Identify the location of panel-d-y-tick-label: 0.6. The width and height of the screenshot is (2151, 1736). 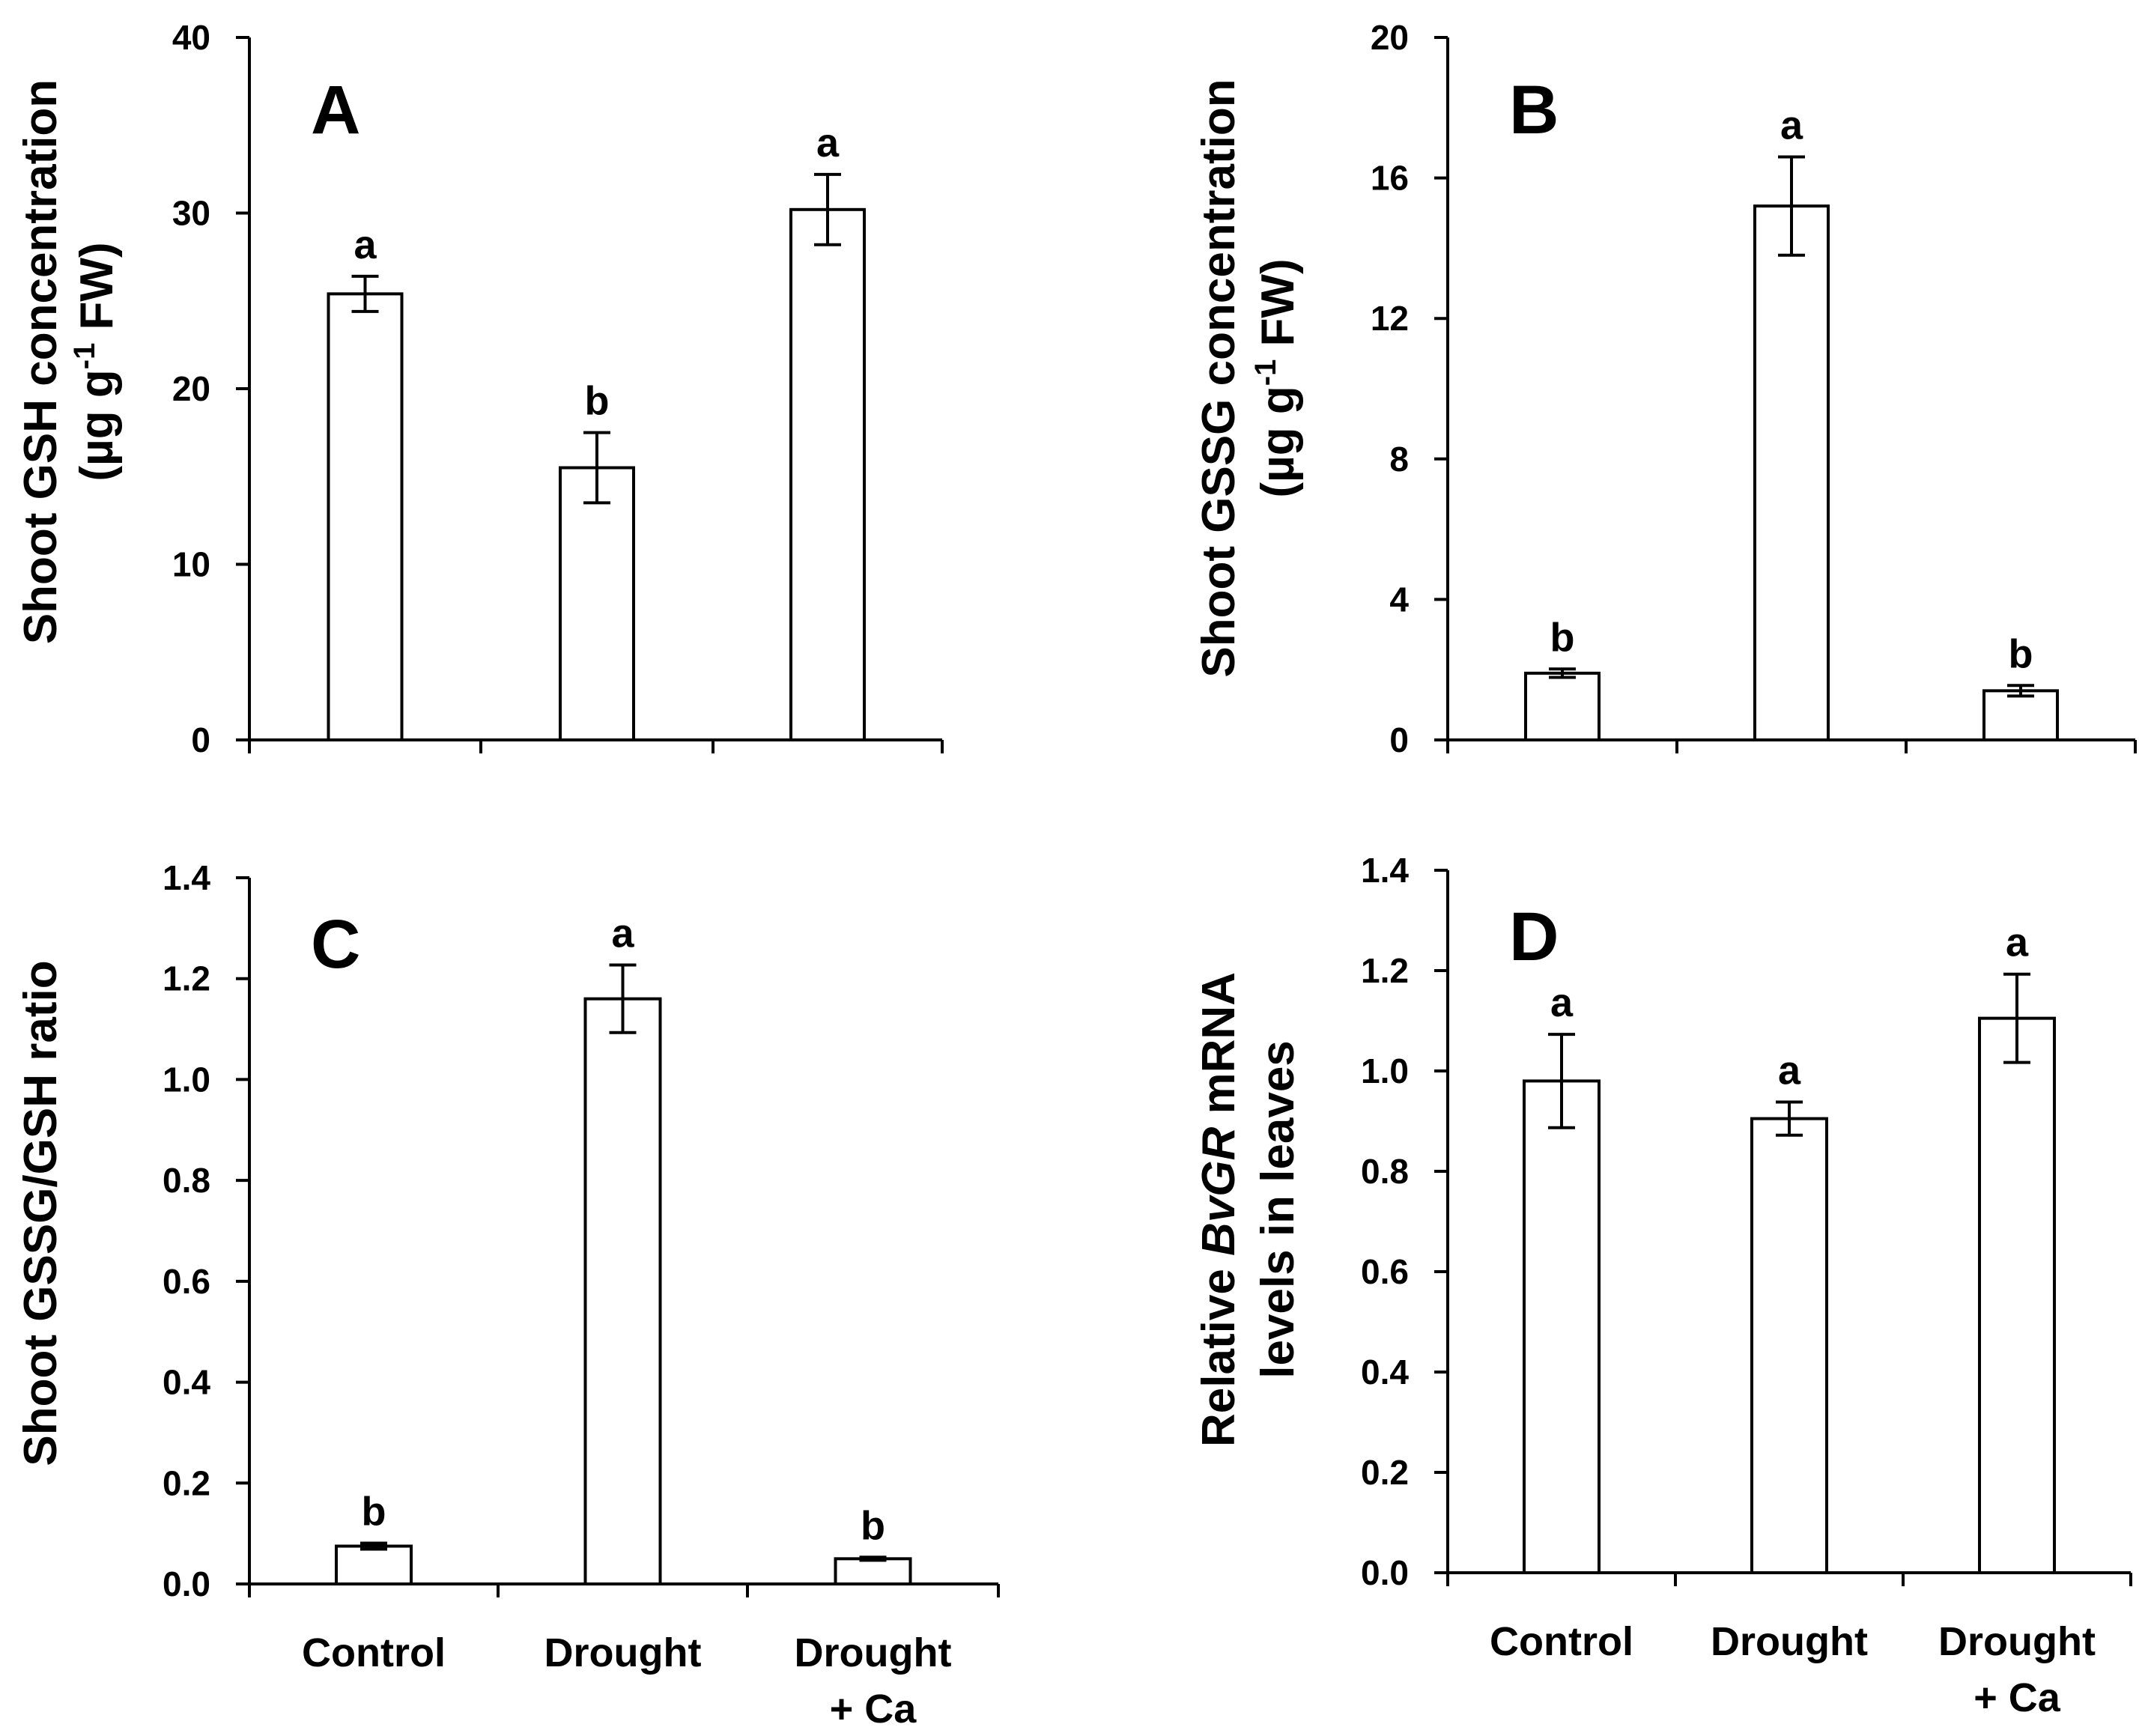
(1385, 1271).